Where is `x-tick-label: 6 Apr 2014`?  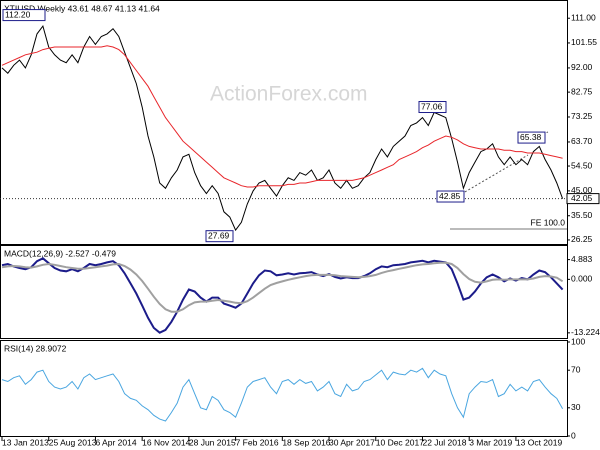 x-tick-label: 6 Apr 2014 is located at coordinates (115, 442).